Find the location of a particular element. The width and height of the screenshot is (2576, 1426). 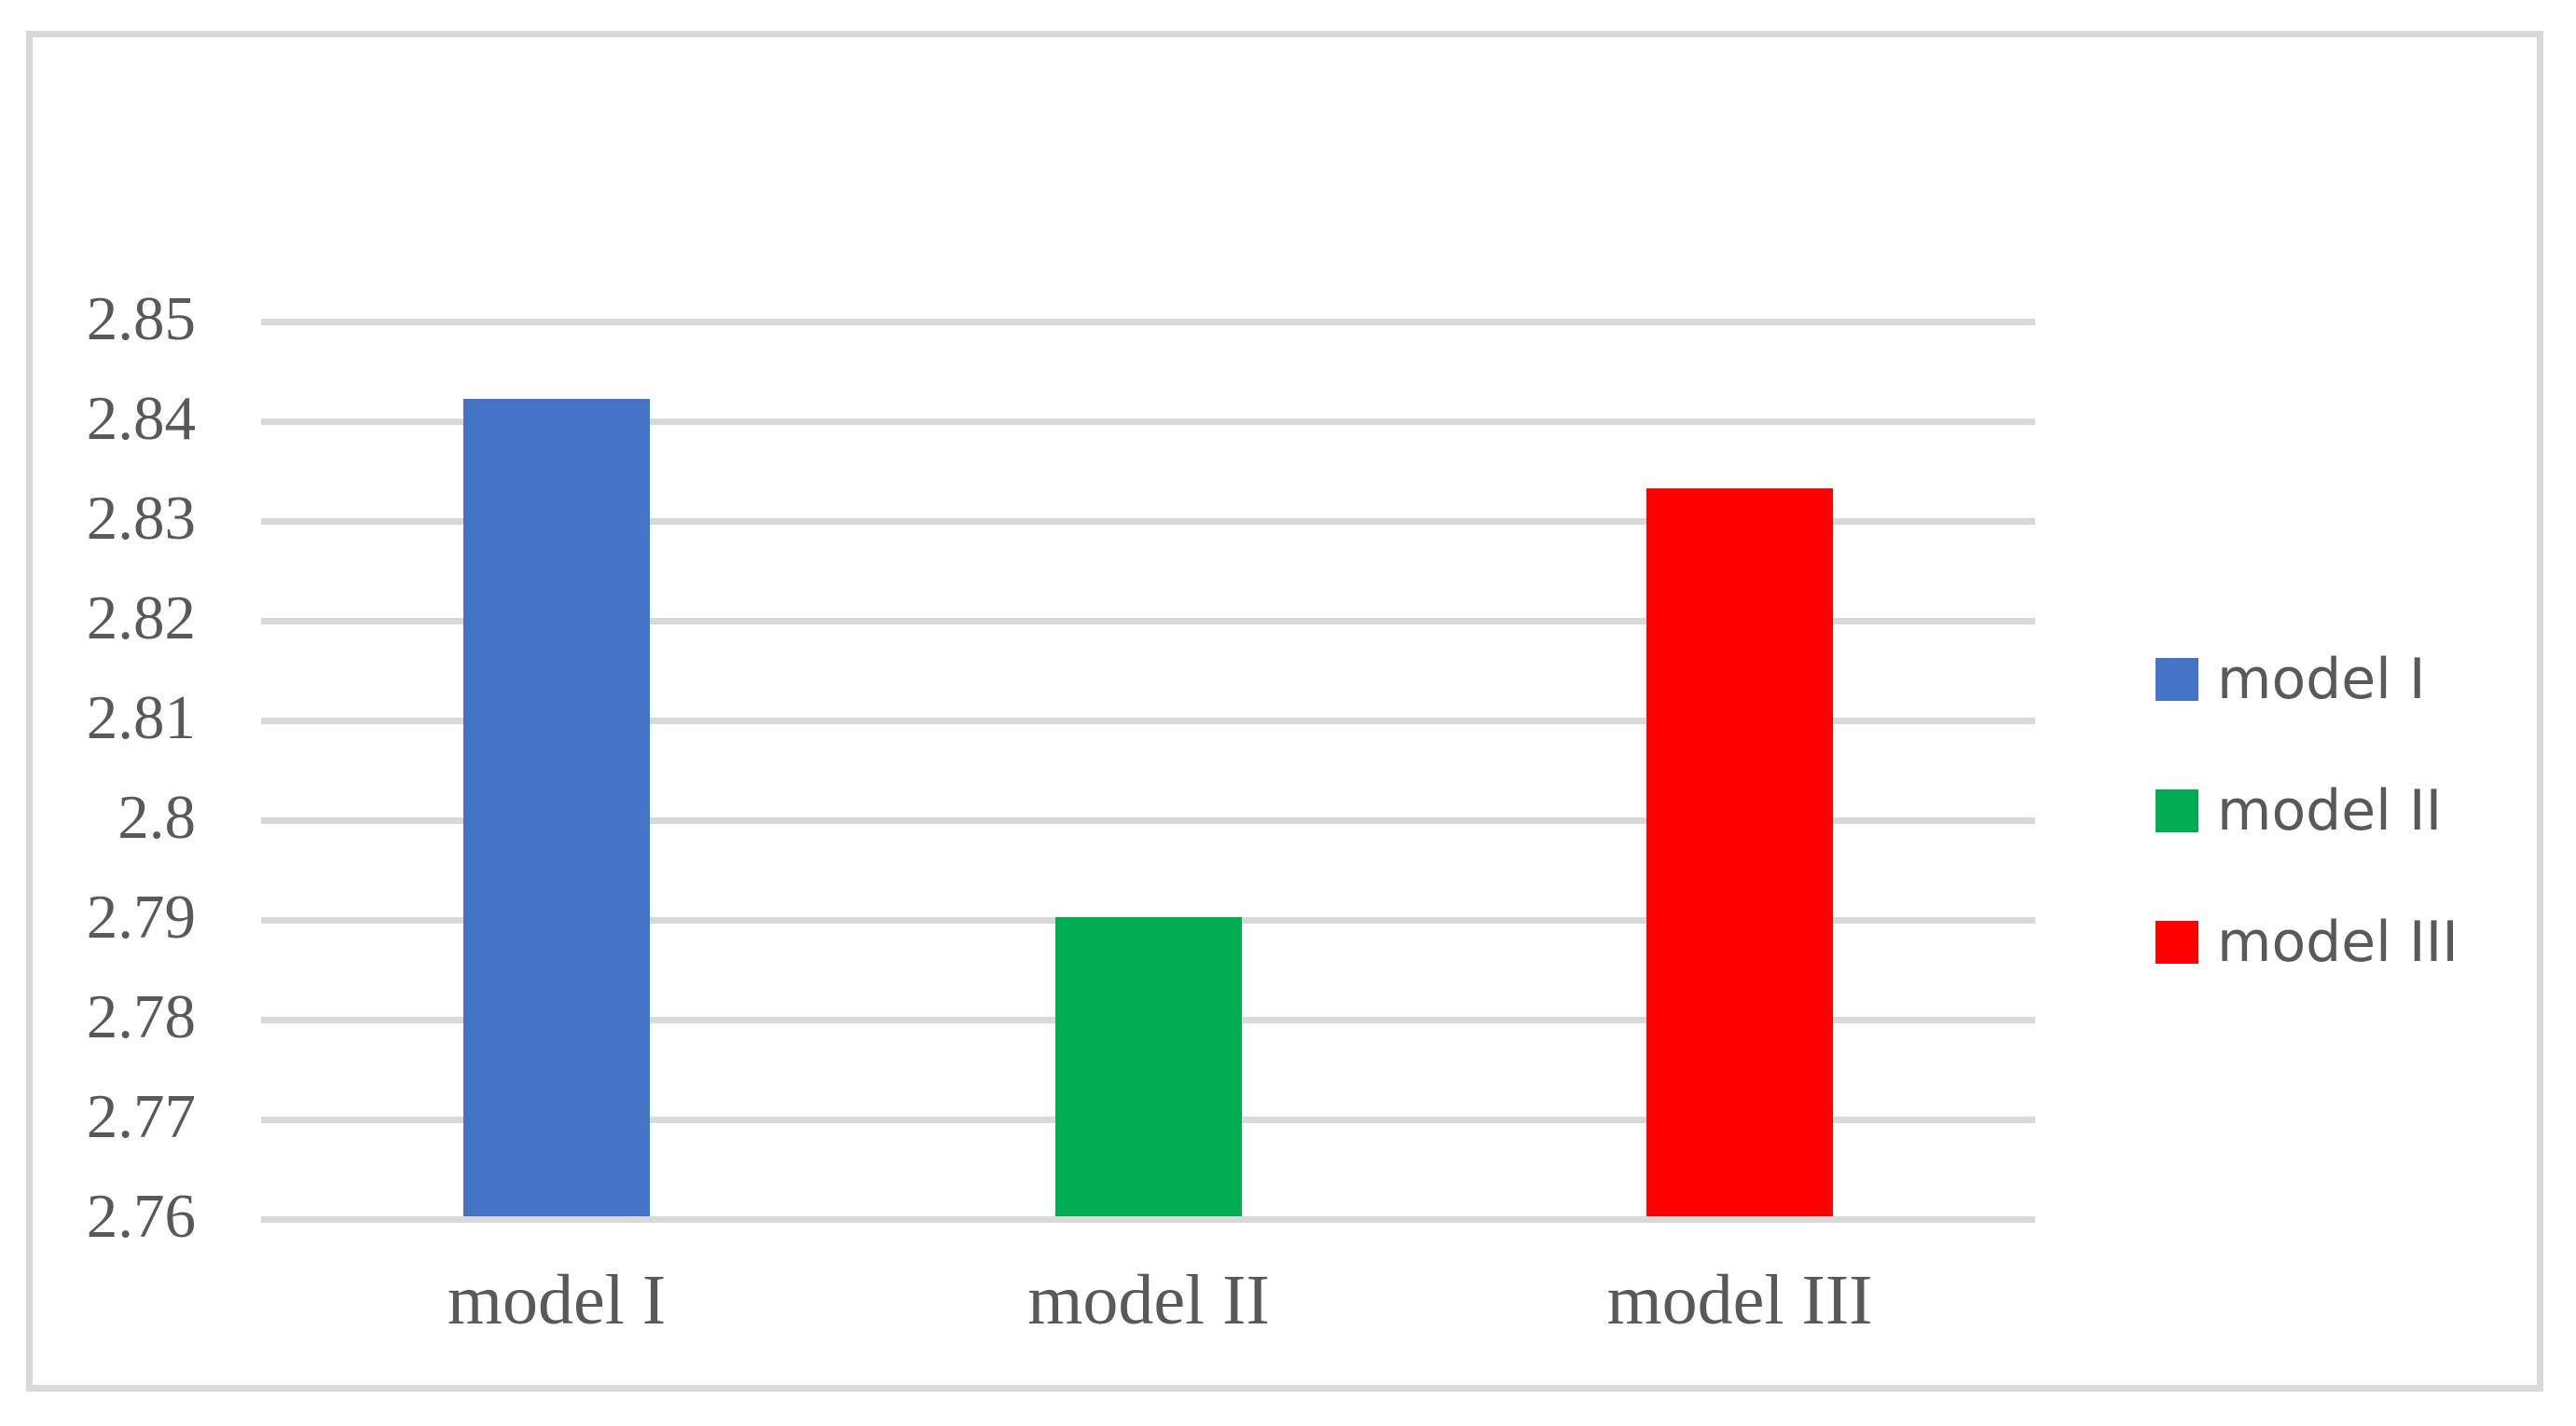

y-tick-label: 2.78 is located at coordinates (141, 1017).